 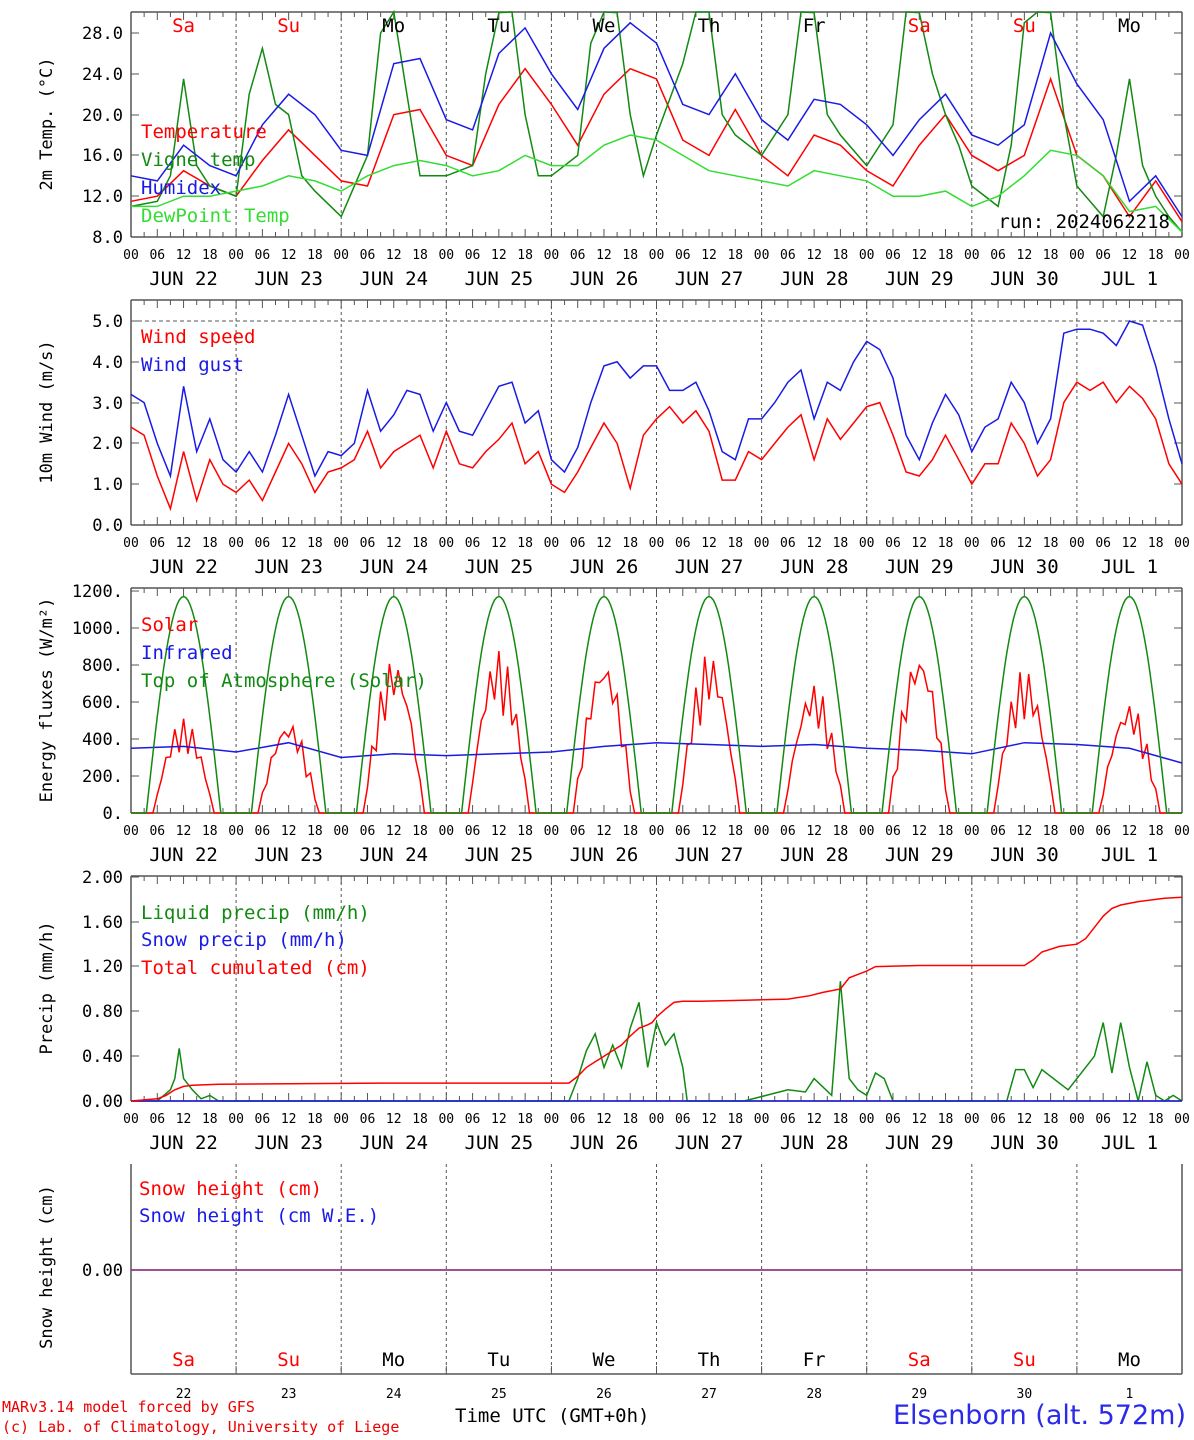 I want to click on day-number: 26, so click(x=604, y=1394).